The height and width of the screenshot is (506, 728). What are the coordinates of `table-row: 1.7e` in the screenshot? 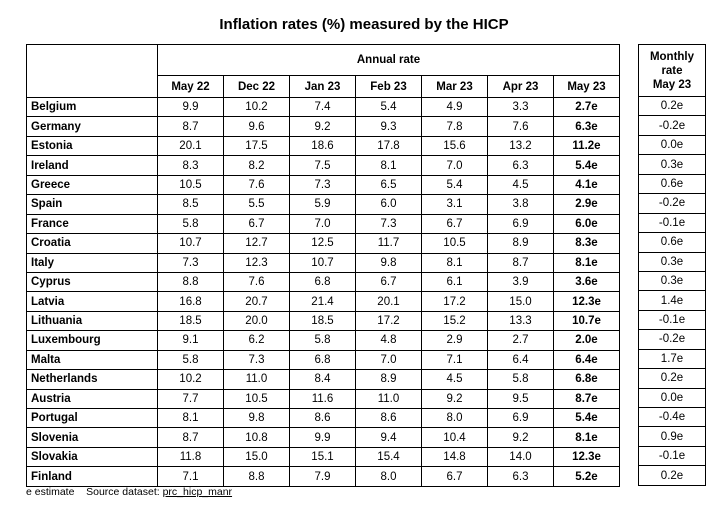 It's located at (672, 359).